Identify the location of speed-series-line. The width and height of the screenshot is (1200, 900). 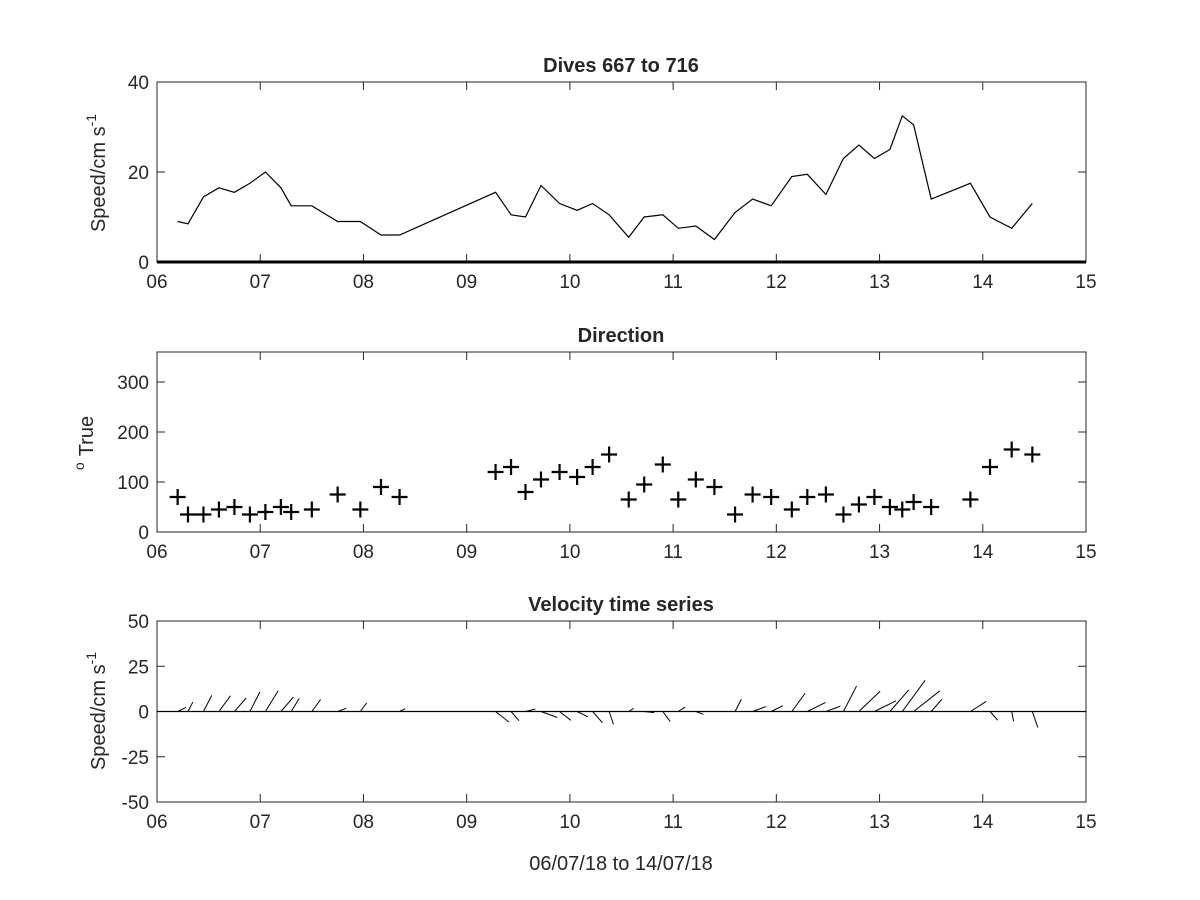
(605, 177).